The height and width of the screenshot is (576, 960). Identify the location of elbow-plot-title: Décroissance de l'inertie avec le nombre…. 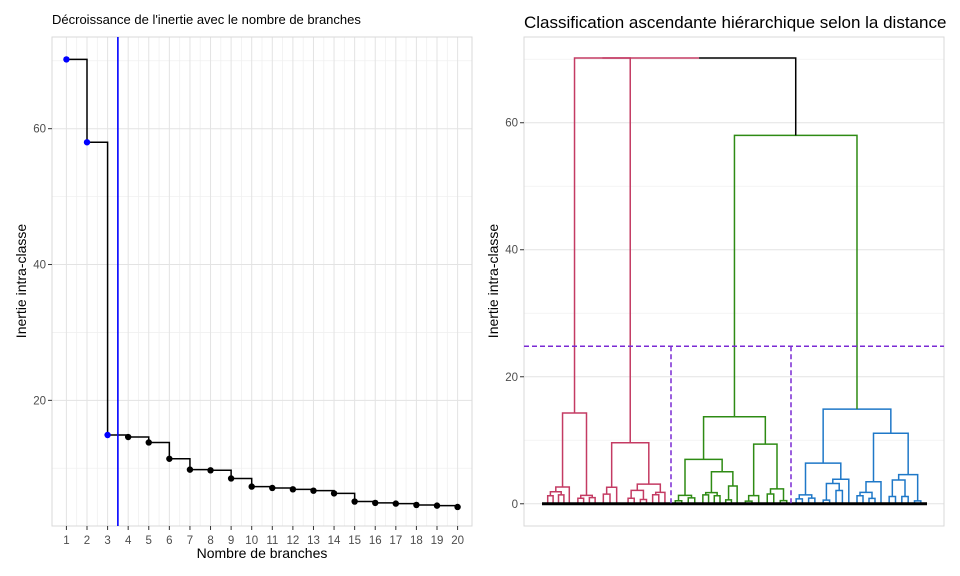
(206, 19).